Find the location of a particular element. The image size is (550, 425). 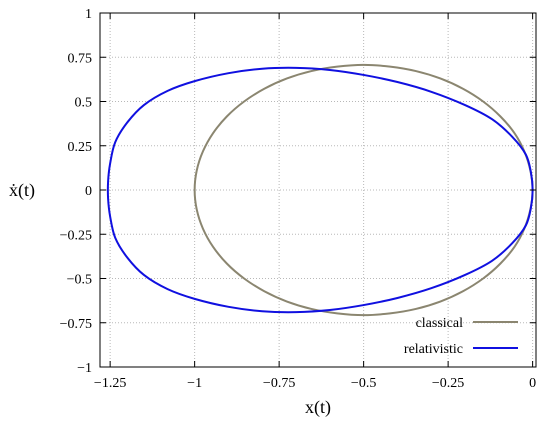

y-tick-label: 0.25 is located at coordinates (80, 147).